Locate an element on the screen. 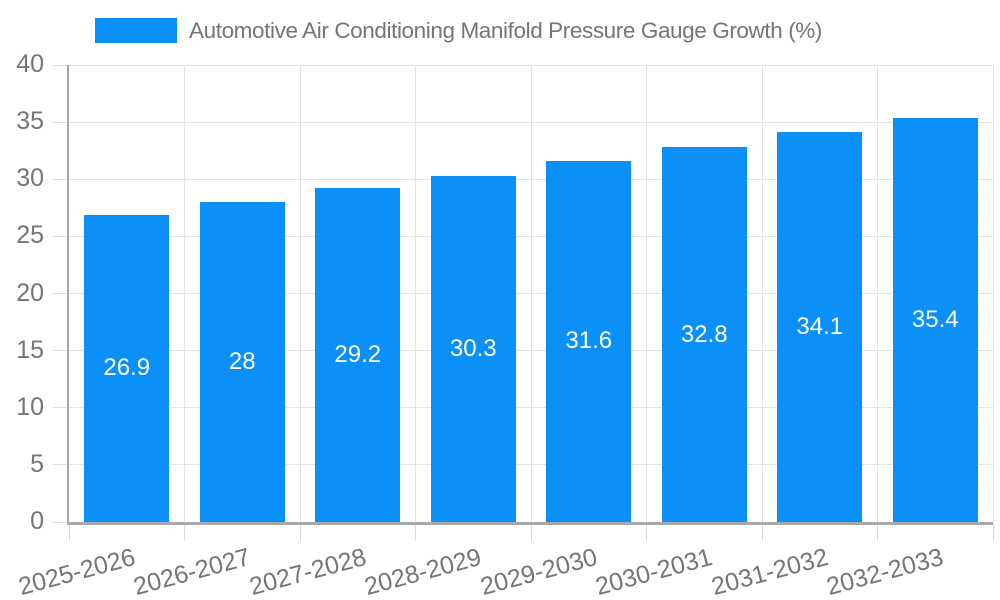 This screenshot has height=600, width=1000. bar-2025-2026: 26.9 is located at coordinates (127, 368).